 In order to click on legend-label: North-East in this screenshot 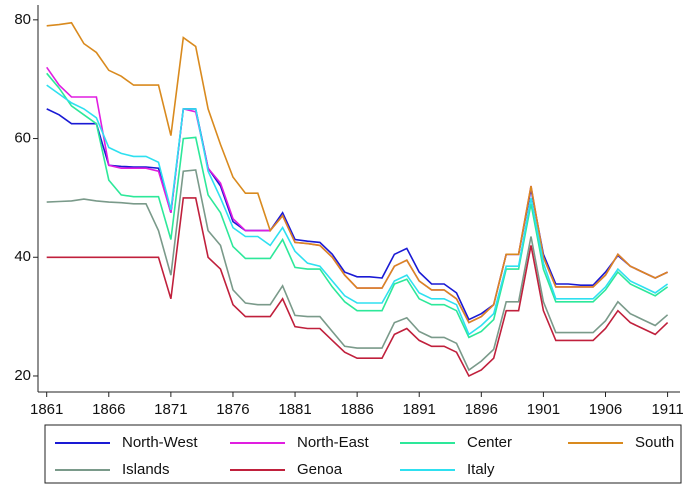, I will do `click(333, 442)`.